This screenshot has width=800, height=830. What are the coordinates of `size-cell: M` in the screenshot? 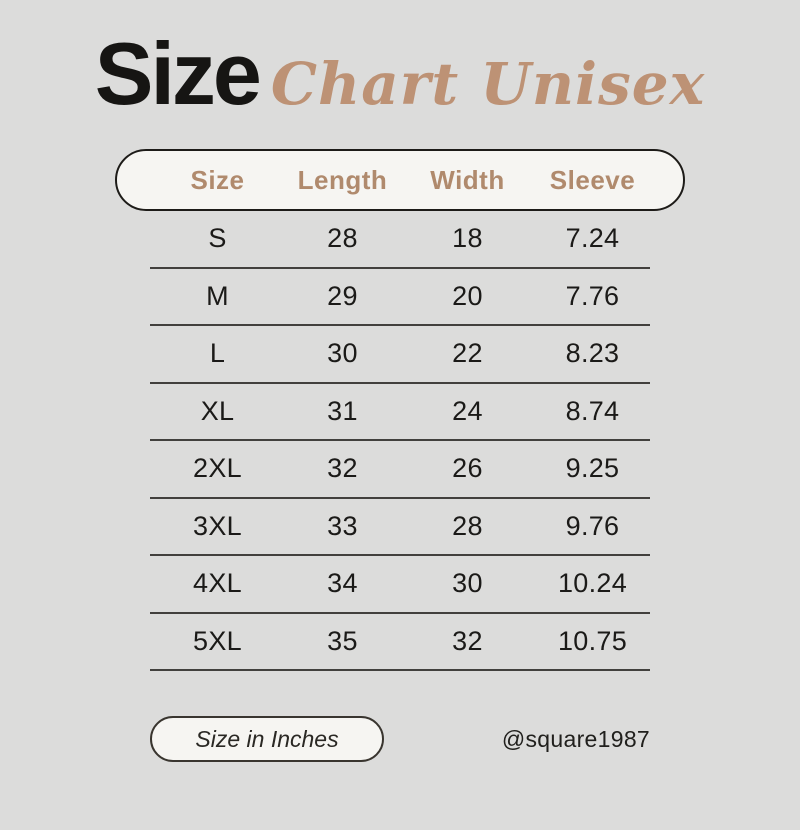 It's located at (217, 295).